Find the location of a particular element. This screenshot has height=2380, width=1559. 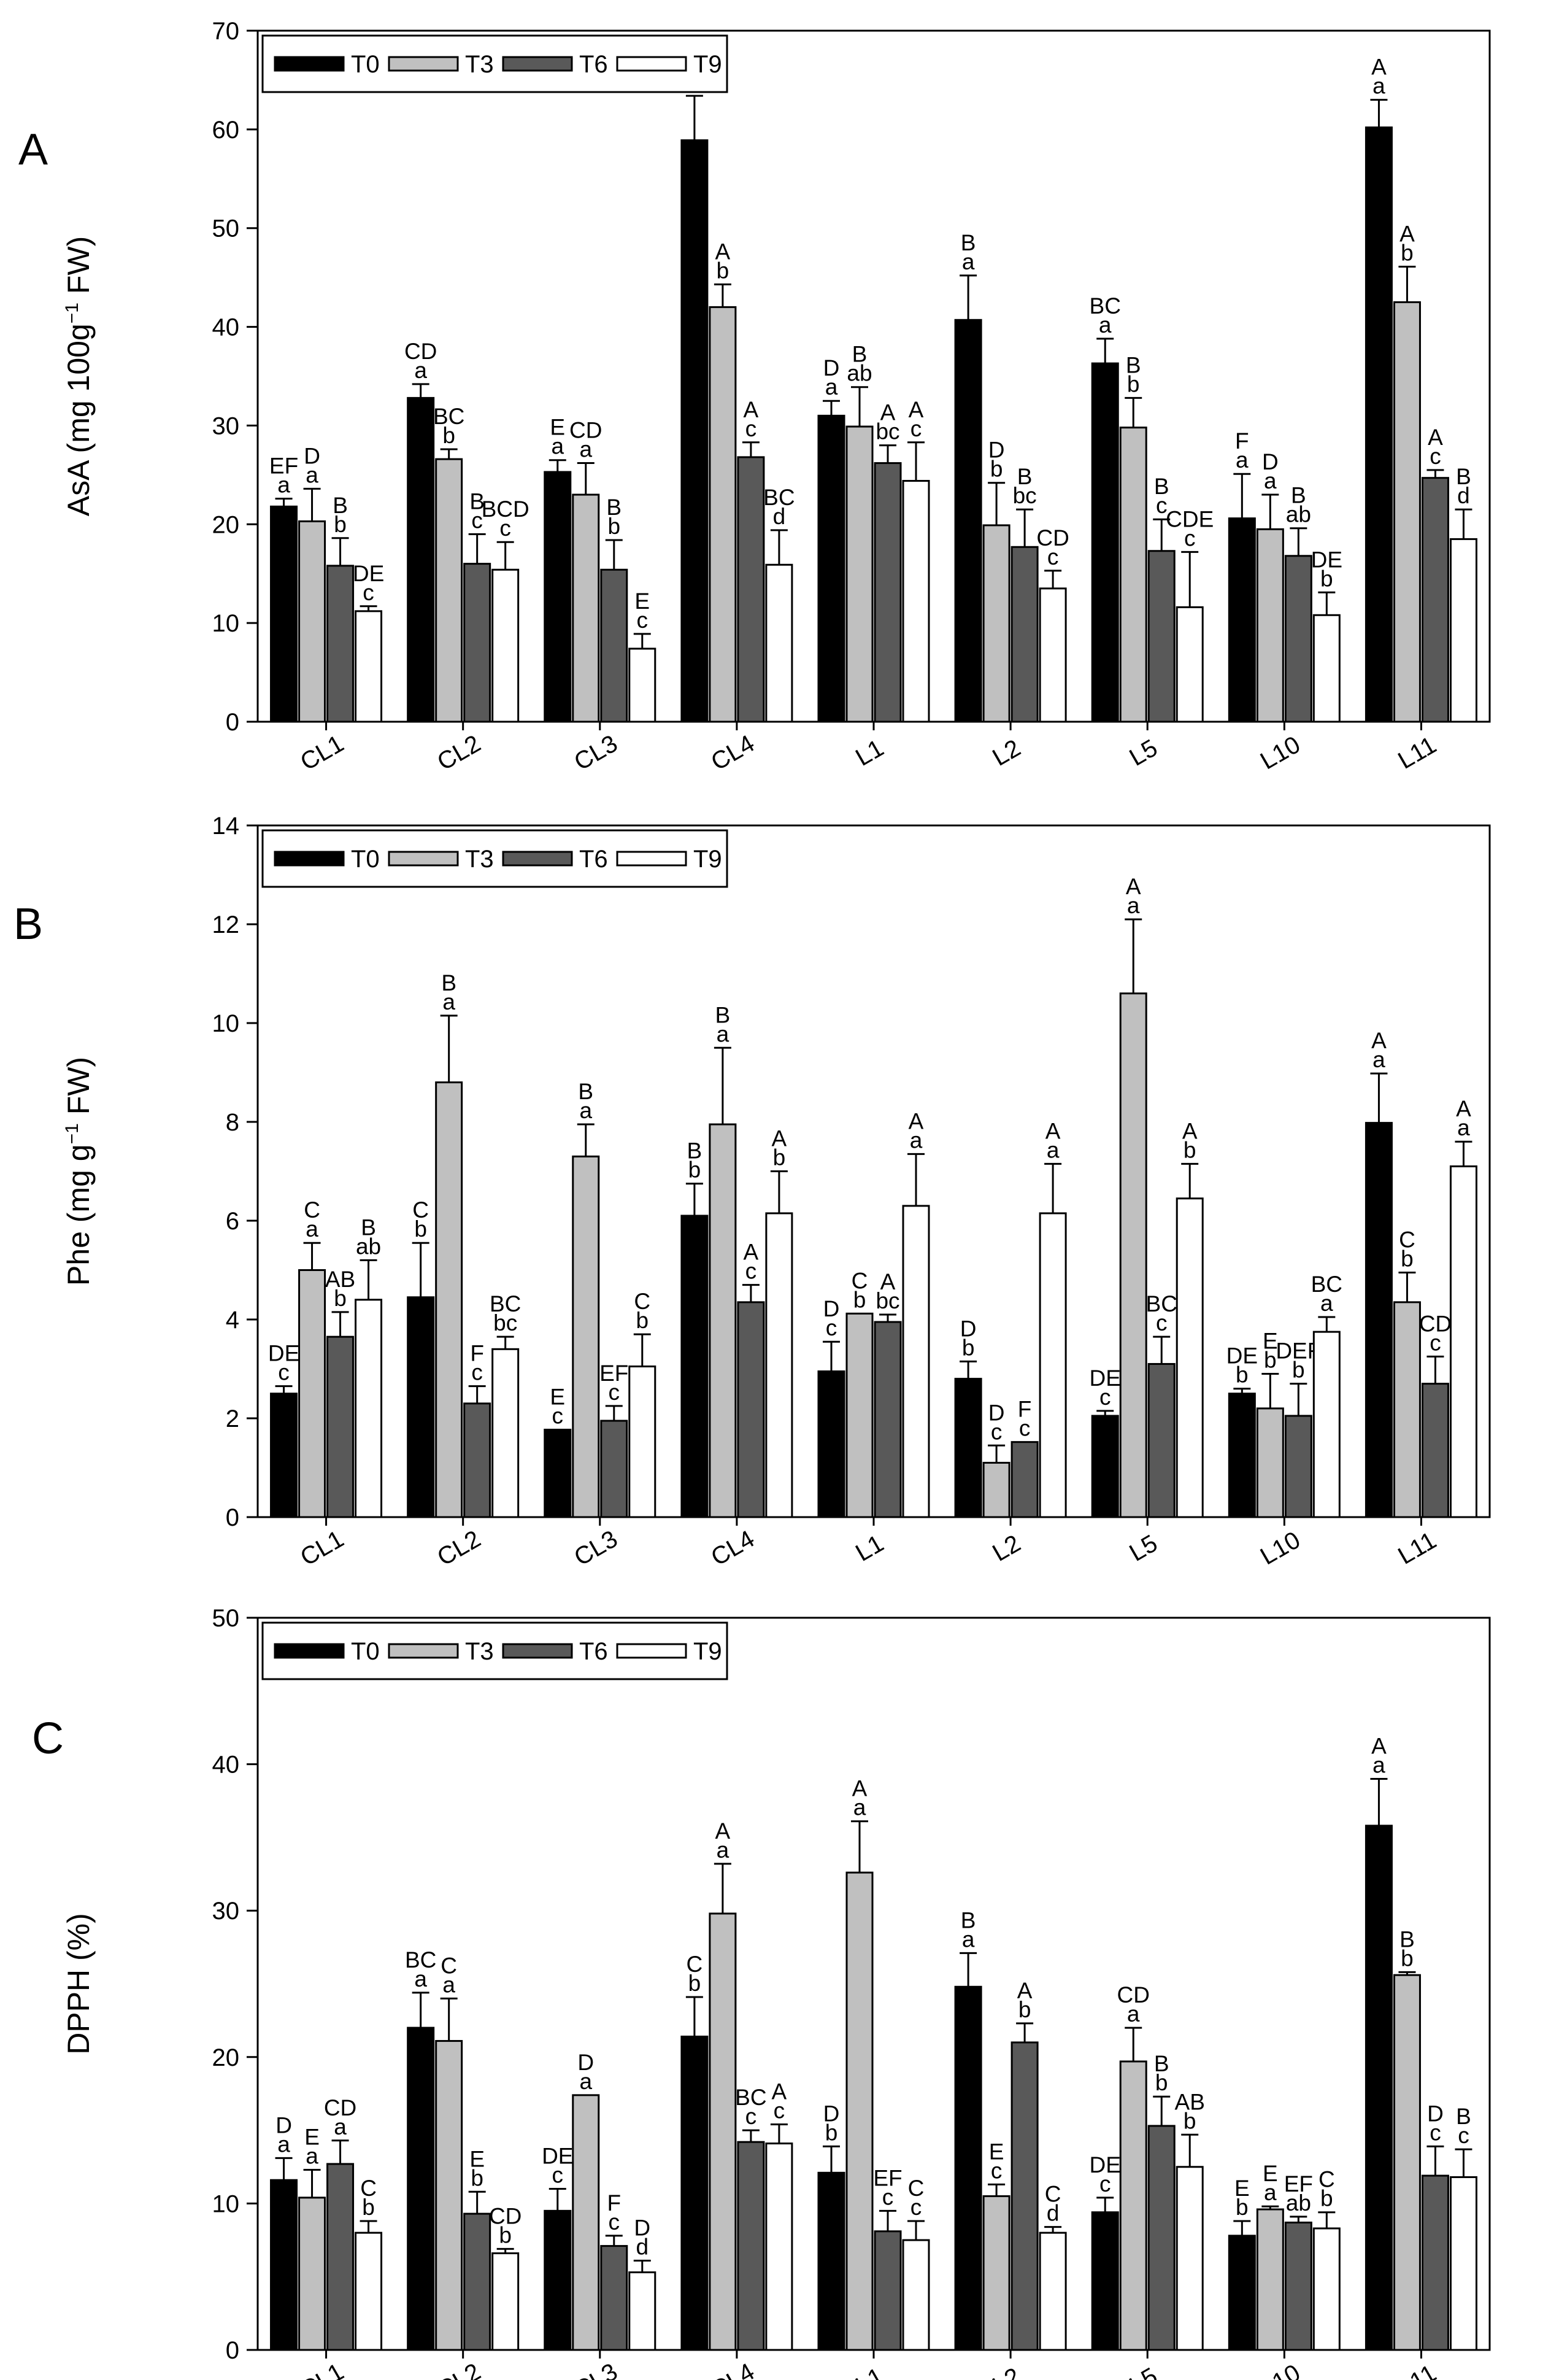

bar-t0-cl3 is located at coordinates (558, 2280).